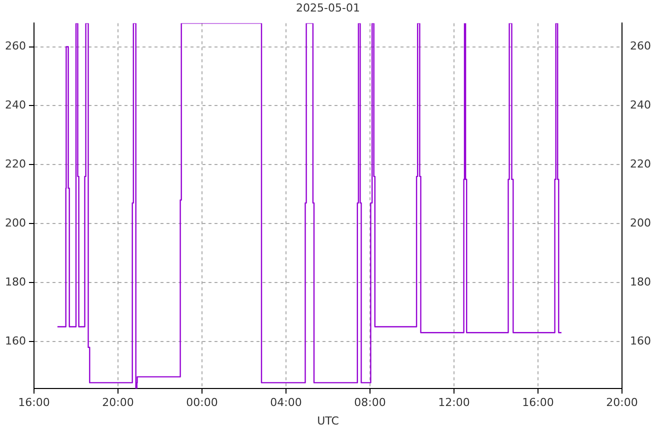 The height and width of the screenshot is (432, 658). What do you see at coordinates (15, 105) in the screenshot?
I see `y-tick-label: 240` at bounding box center [15, 105].